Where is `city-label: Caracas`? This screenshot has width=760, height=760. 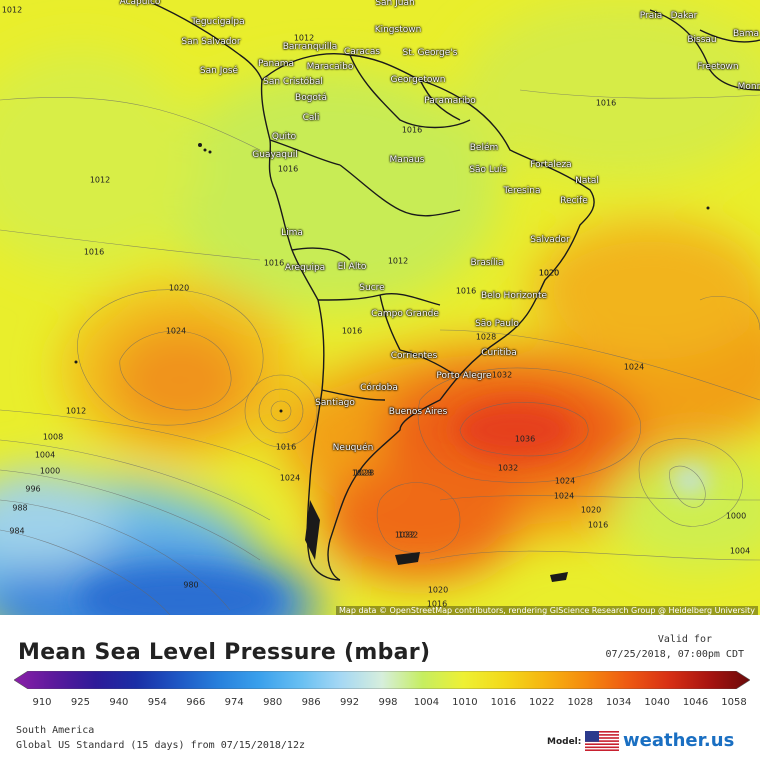
city-label: Caracas is located at coordinates (362, 52).